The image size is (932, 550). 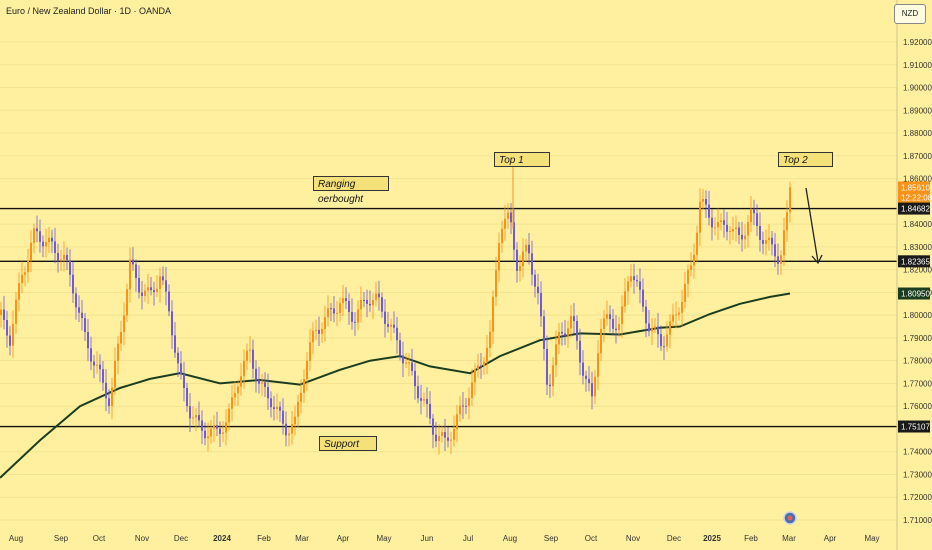 What do you see at coordinates (522, 159) in the screenshot?
I see `annotation-top-1: Top 1` at bounding box center [522, 159].